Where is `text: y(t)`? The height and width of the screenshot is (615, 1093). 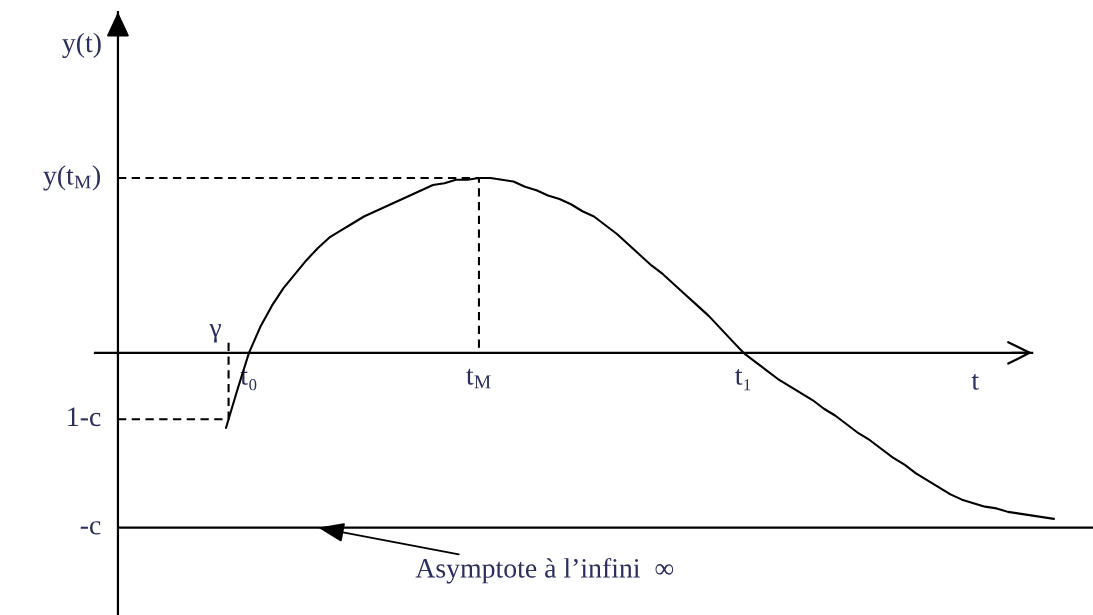 text: y(t) is located at coordinates (81, 45).